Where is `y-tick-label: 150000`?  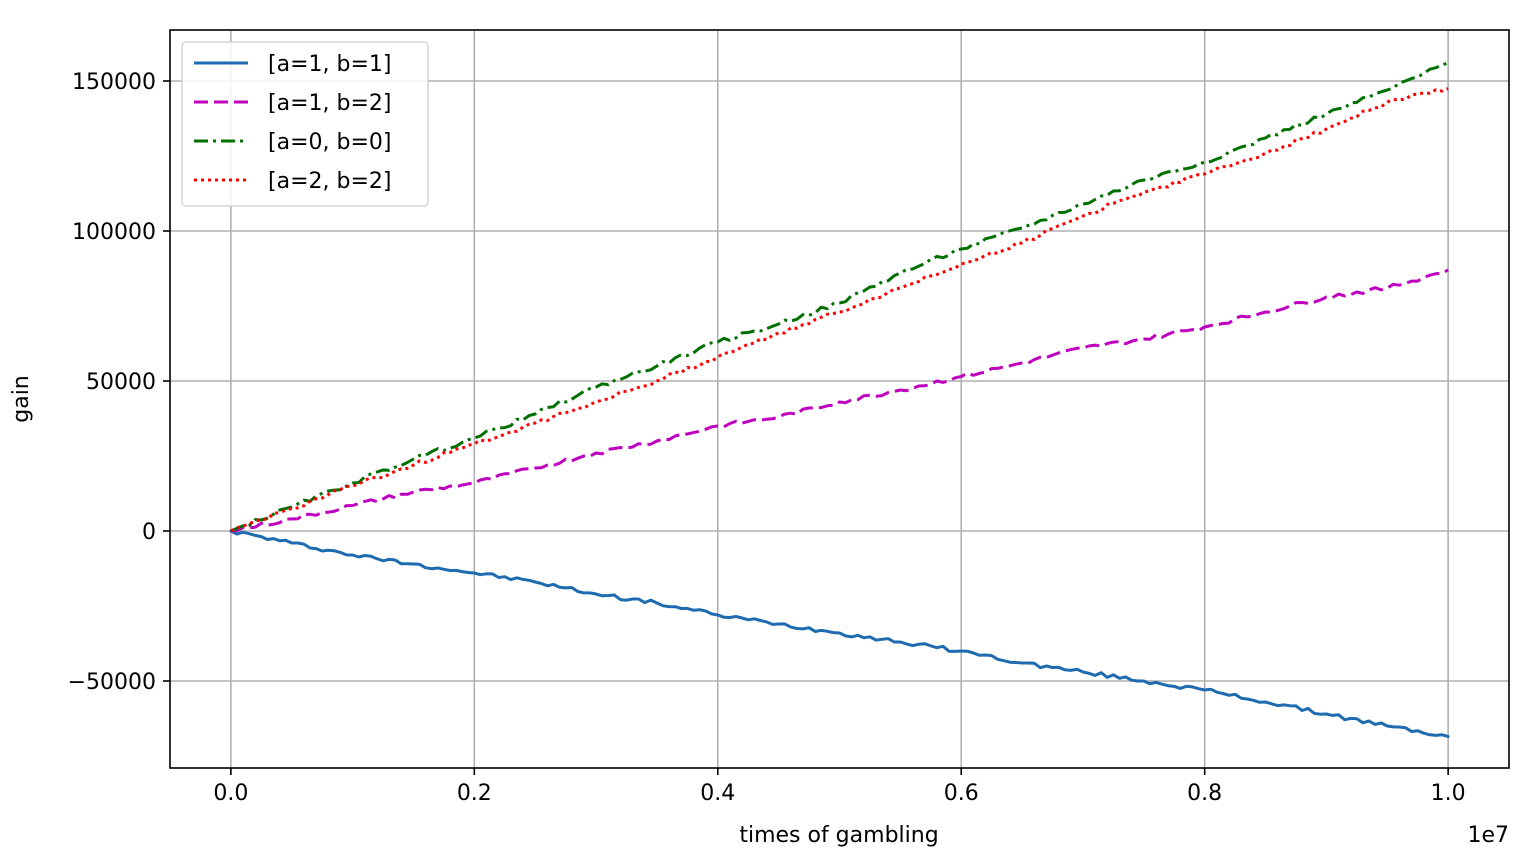 y-tick-label: 150000 is located at coordinates (114, 82).